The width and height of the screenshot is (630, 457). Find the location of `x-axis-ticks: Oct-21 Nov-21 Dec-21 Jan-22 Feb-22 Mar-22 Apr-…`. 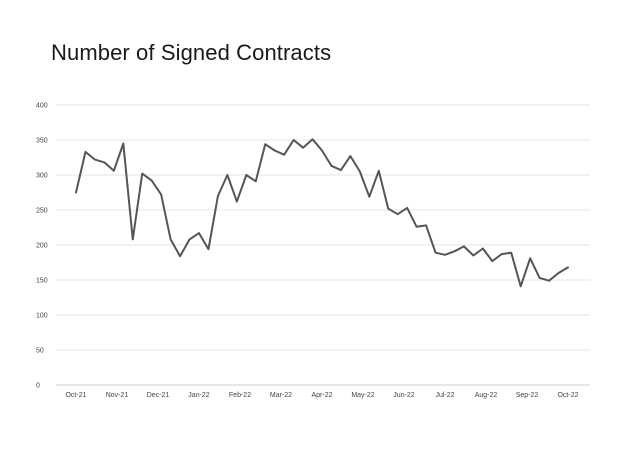

x-axis-ticks: Oct-21 Nov-21 Dec-21 Jan-22 Feb-22 Mar-22 Apr-… is located at coordinates (321, 395).